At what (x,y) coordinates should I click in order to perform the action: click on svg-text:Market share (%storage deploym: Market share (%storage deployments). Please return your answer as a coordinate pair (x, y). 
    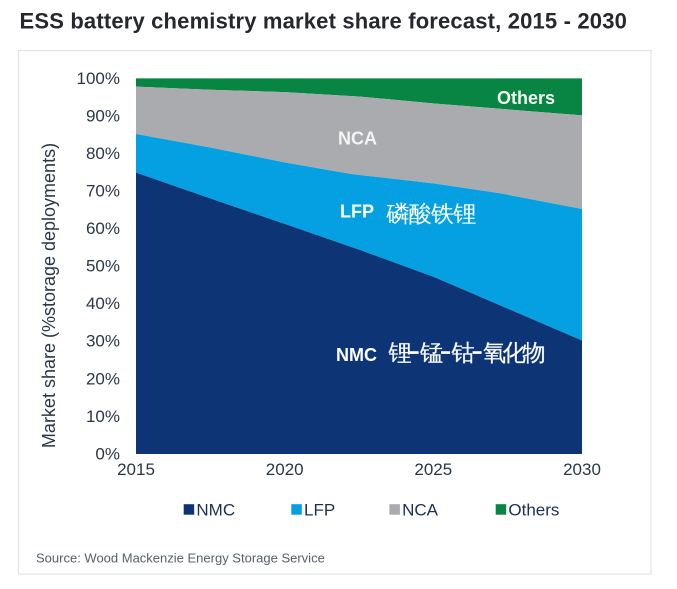
    Looking at the image, I should click on (49, 295).